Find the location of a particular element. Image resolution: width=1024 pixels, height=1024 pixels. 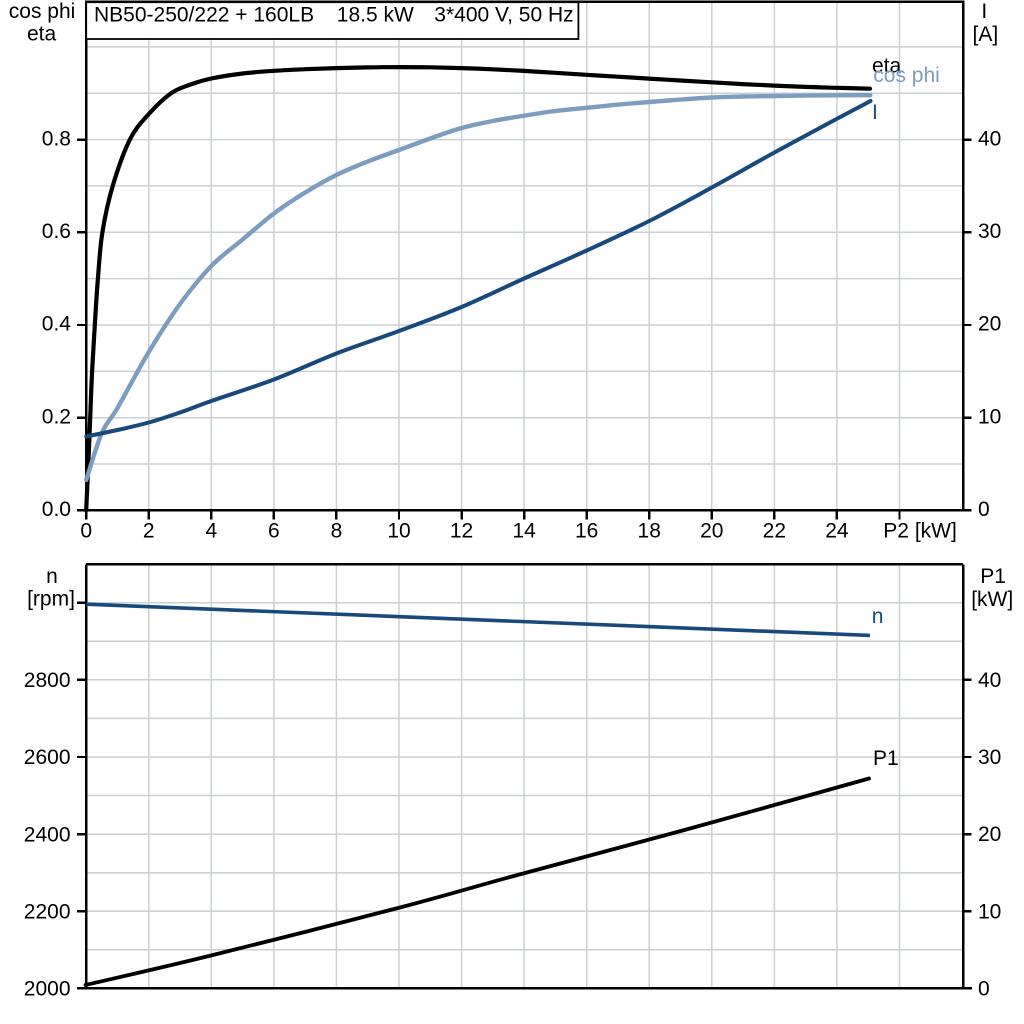

svg-text: 2 is located at coordinates (149, 531).